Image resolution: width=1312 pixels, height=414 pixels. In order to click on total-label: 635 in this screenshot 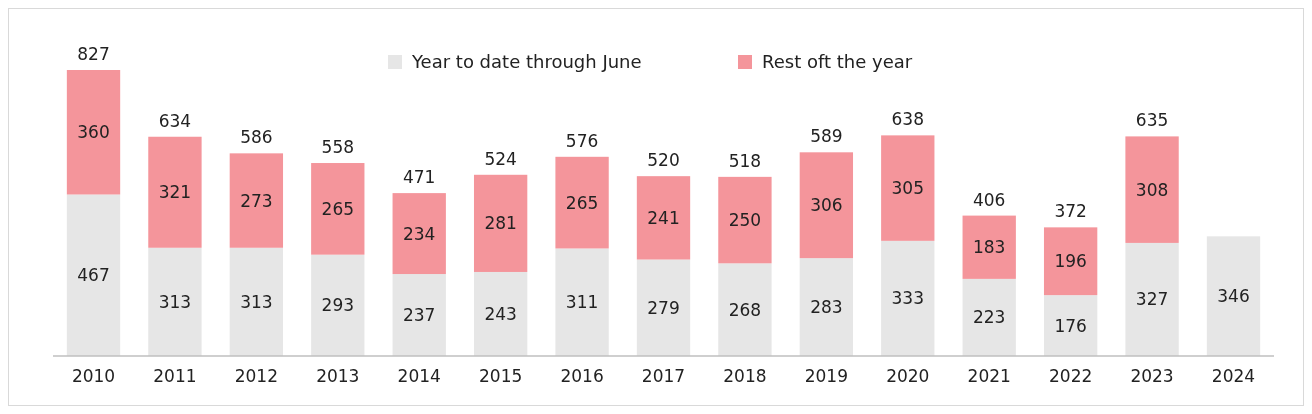, I will do `click(1152, 120)`.